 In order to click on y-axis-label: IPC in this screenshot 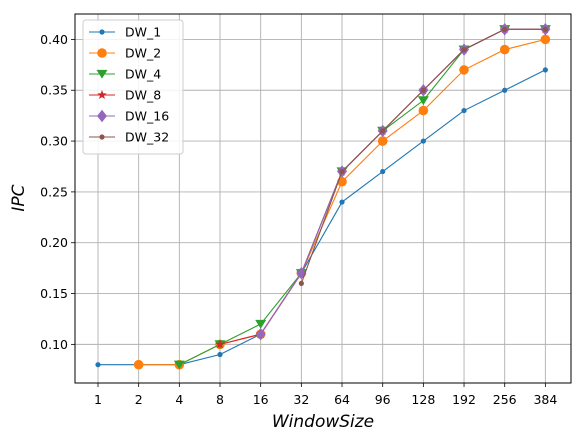, I will do `click(19, 197)`.